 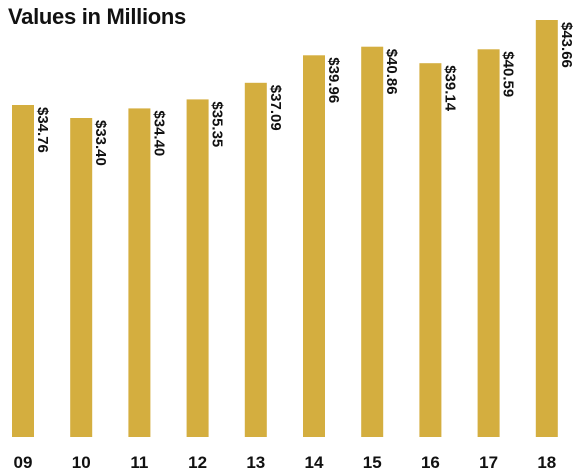 What do you see at coordinates (158, 133) in the screenshot?
I see `data-label-11: $34.40` at bounding box center [158, 133].